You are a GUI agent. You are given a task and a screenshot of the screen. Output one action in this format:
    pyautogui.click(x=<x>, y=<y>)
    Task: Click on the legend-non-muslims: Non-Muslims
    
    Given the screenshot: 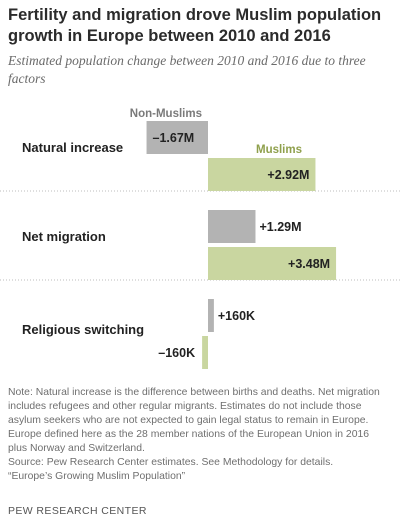 What is the action you would take?
    pyautogui.click(x=166, y=114)
    